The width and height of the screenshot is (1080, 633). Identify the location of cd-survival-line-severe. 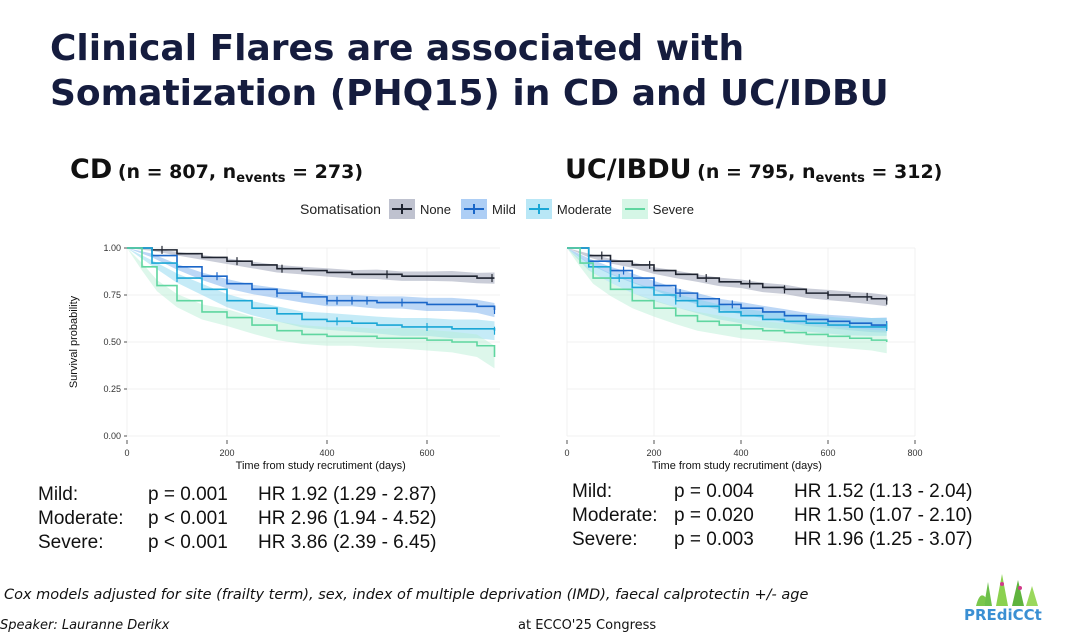
(311, 302).